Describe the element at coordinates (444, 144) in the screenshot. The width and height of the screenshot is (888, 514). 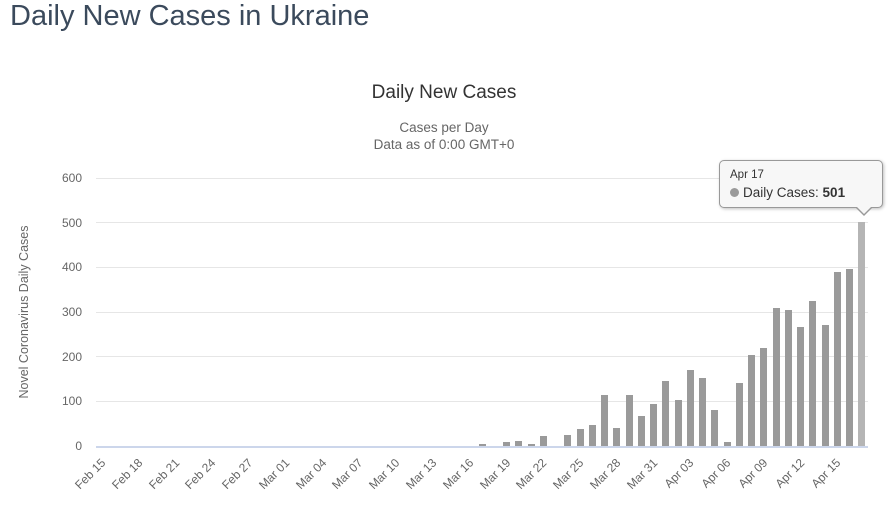
I see `chart-subtitle-line2: Data as of 0:00 GMT+0` at that location.